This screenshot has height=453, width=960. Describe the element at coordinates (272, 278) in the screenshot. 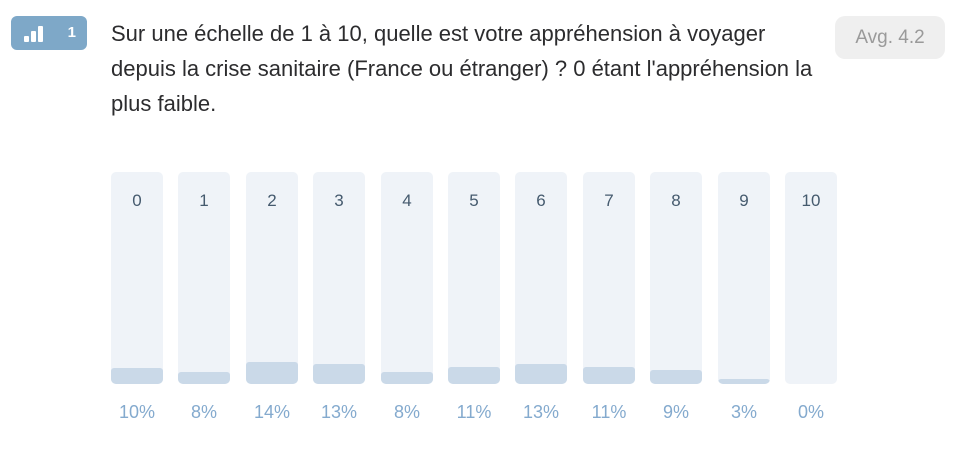

I see `bar-option-2: 2` at that location.